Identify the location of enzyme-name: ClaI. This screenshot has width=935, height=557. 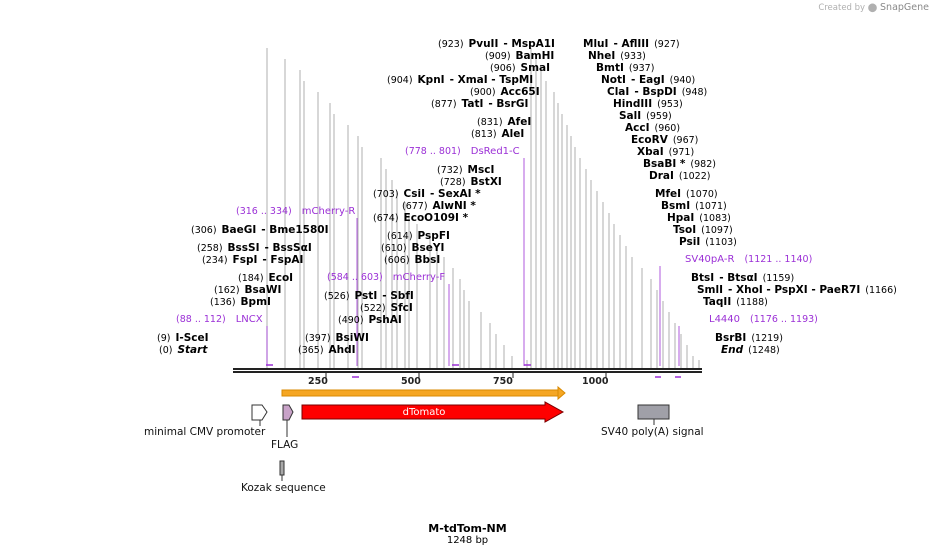
(618, 92).